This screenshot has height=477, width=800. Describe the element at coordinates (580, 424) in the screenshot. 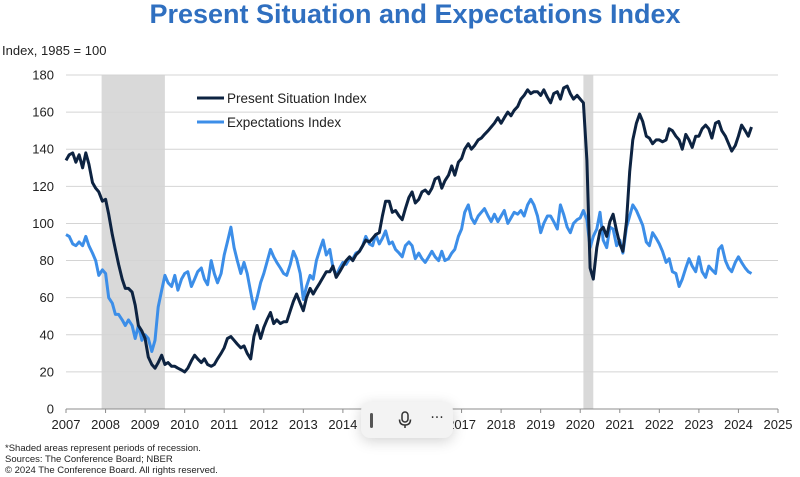

I see `x-tick-label: 2020` at that location.